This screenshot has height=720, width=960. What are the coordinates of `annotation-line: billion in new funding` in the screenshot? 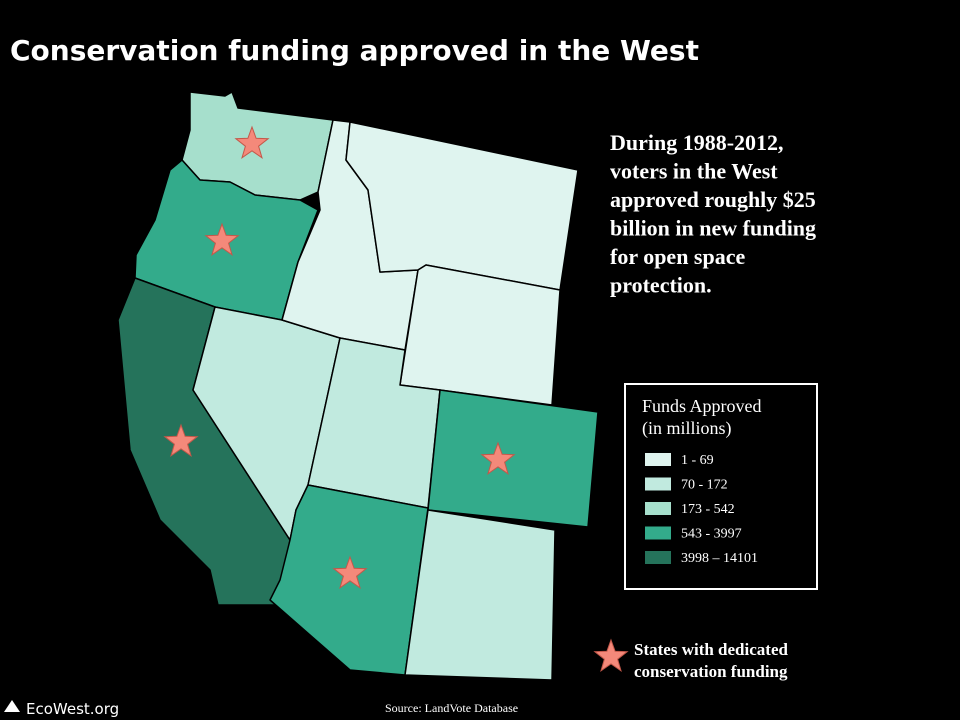 It's located at (713, 228).